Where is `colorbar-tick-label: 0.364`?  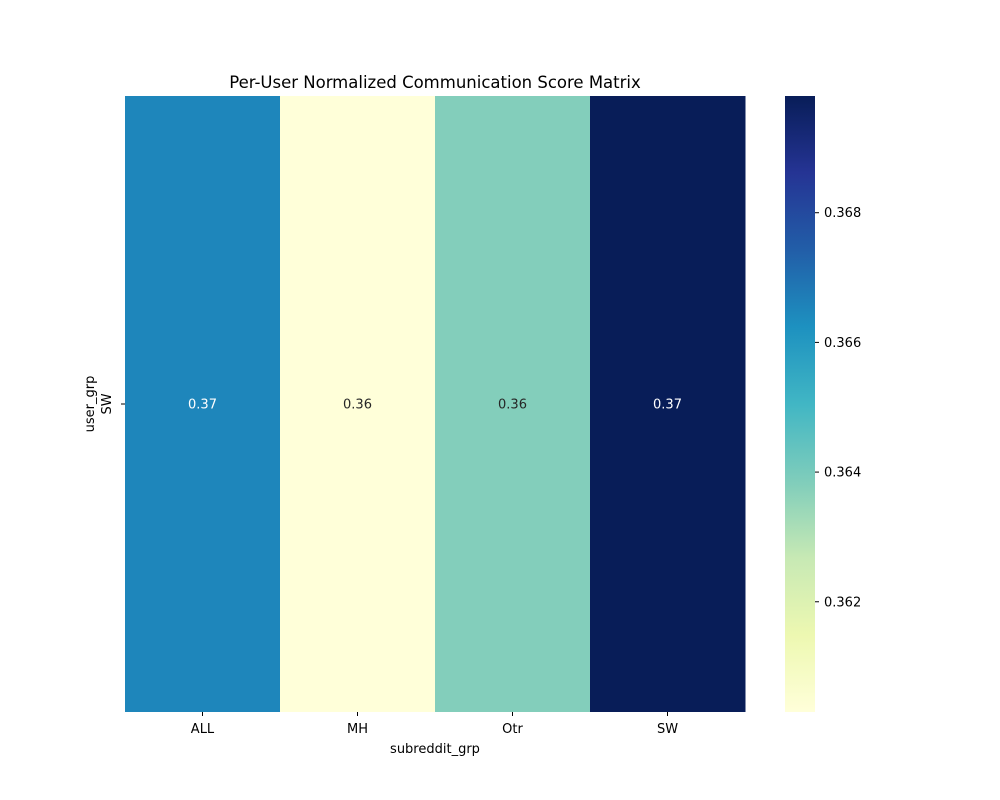 colorbar-tick-label: 0.364 is located at coordinates (842, 473).